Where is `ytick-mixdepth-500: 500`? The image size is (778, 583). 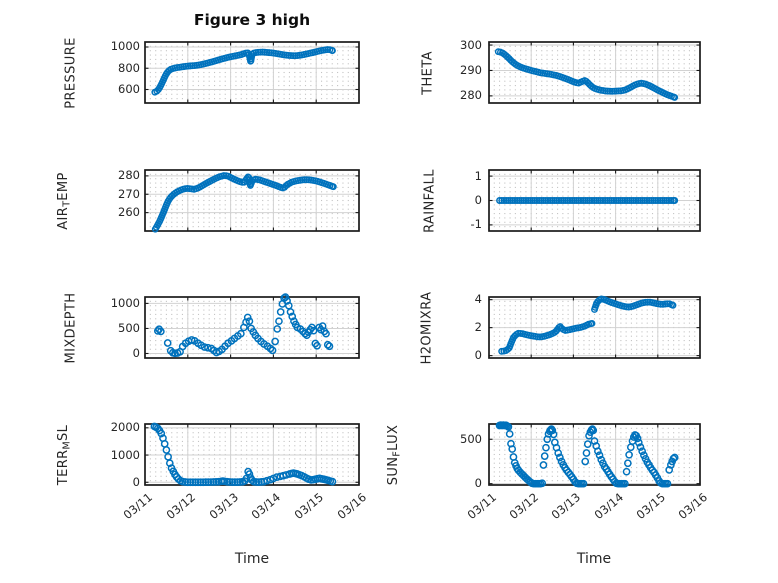 ytick-mixdepth-500: 500 is located at coordinates (129, 327).